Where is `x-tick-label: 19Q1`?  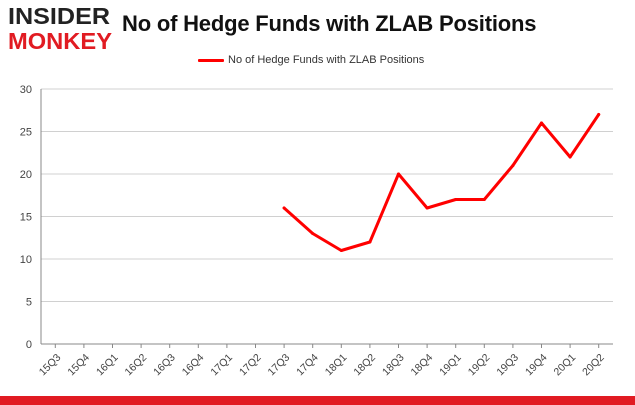 x-tick-label: 19Q1 is located at coordinates (450, 365).